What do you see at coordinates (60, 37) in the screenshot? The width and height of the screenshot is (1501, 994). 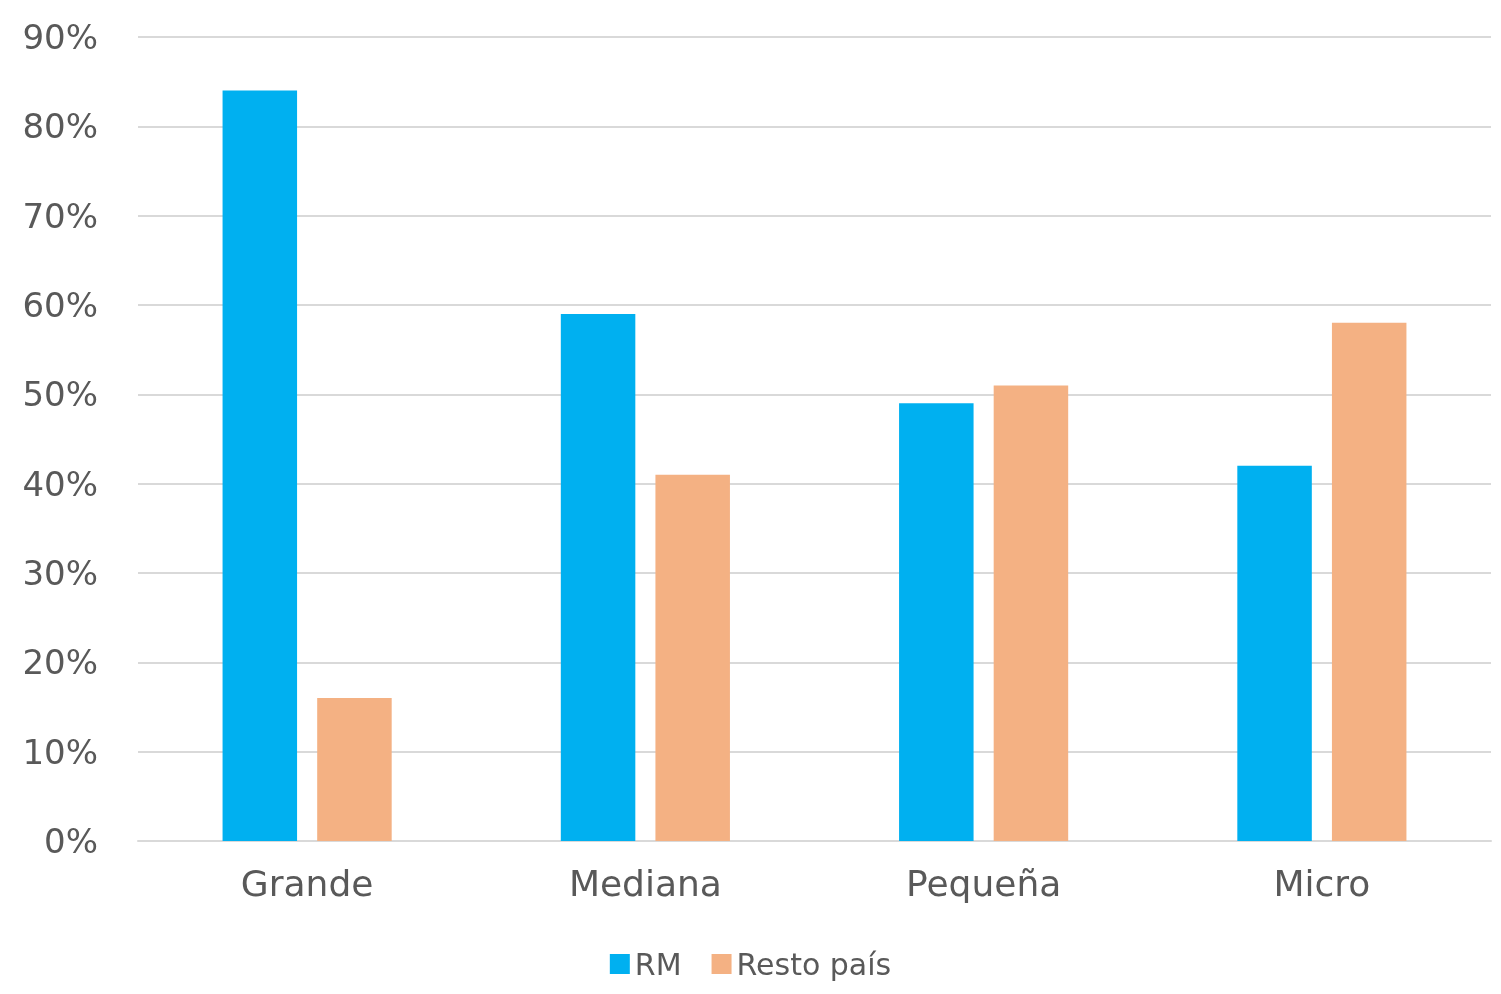 I see `y-tick-label: 90%` at bounding box center [60, 37].